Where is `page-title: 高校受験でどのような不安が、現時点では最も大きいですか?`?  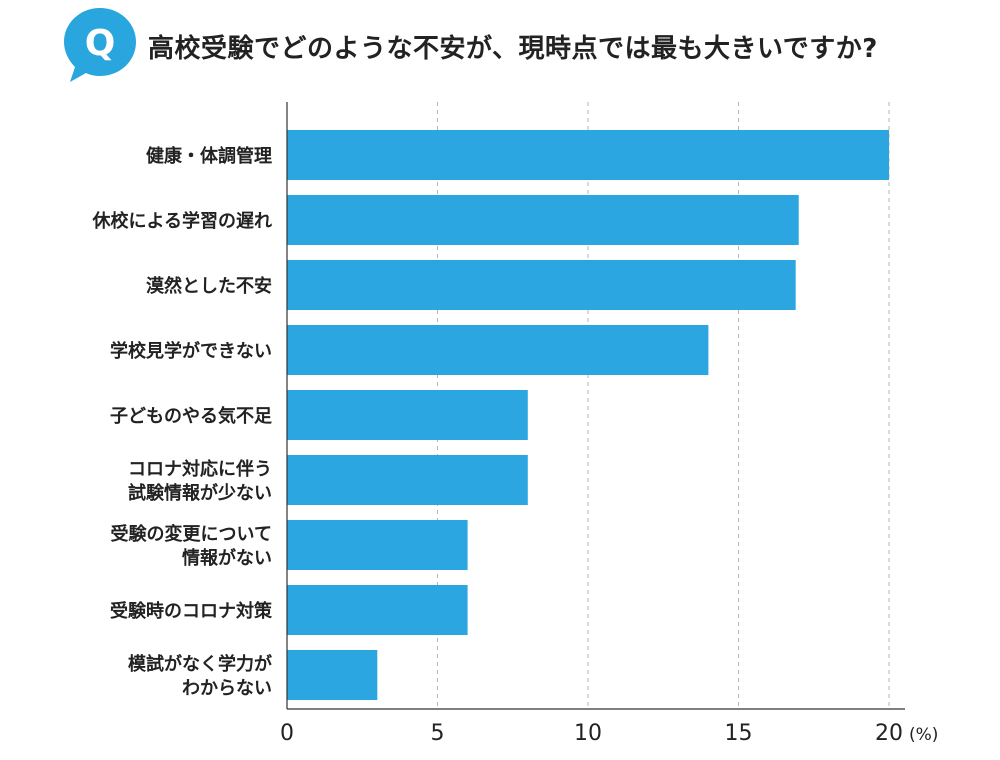 page-title: 高校受験でどのような不安が、現時点では最も大きいですか? is located at coordinates (513, 49).